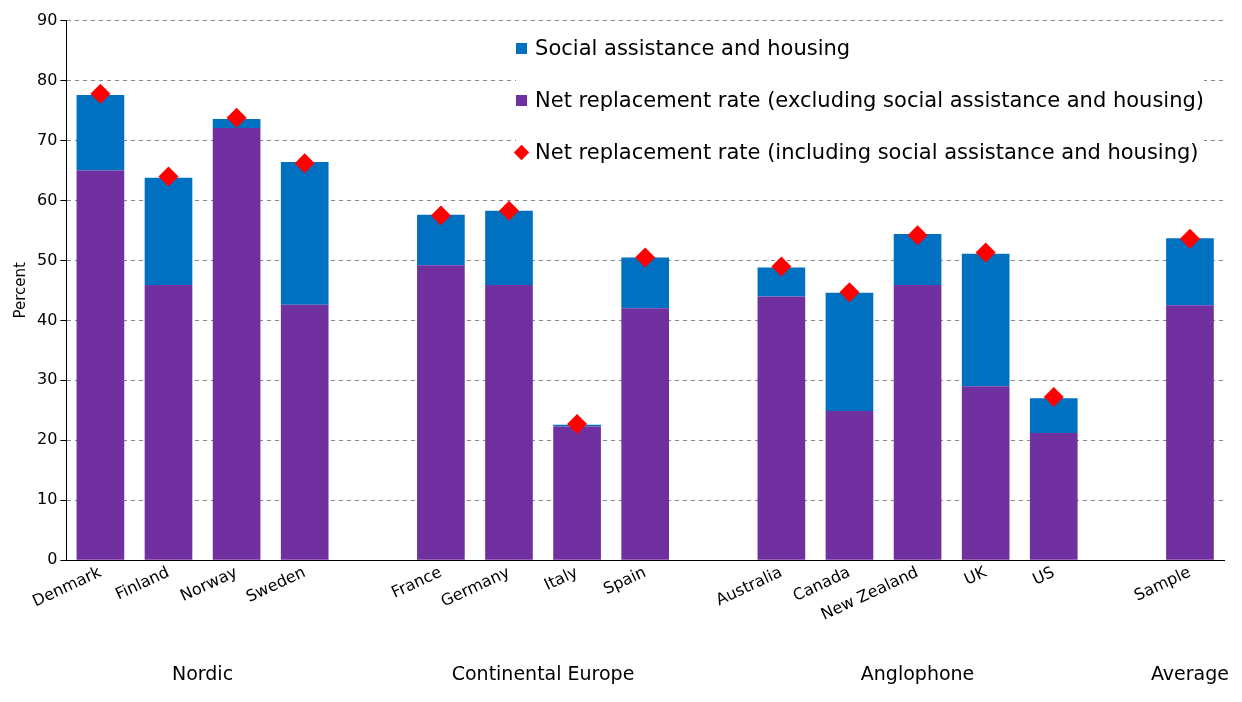 Image resolution: width=1242 pixels, height=702 pixels. Describe the element at coordinates (917, 673) in the screenshot. I see `text: Anglophone` at that location.